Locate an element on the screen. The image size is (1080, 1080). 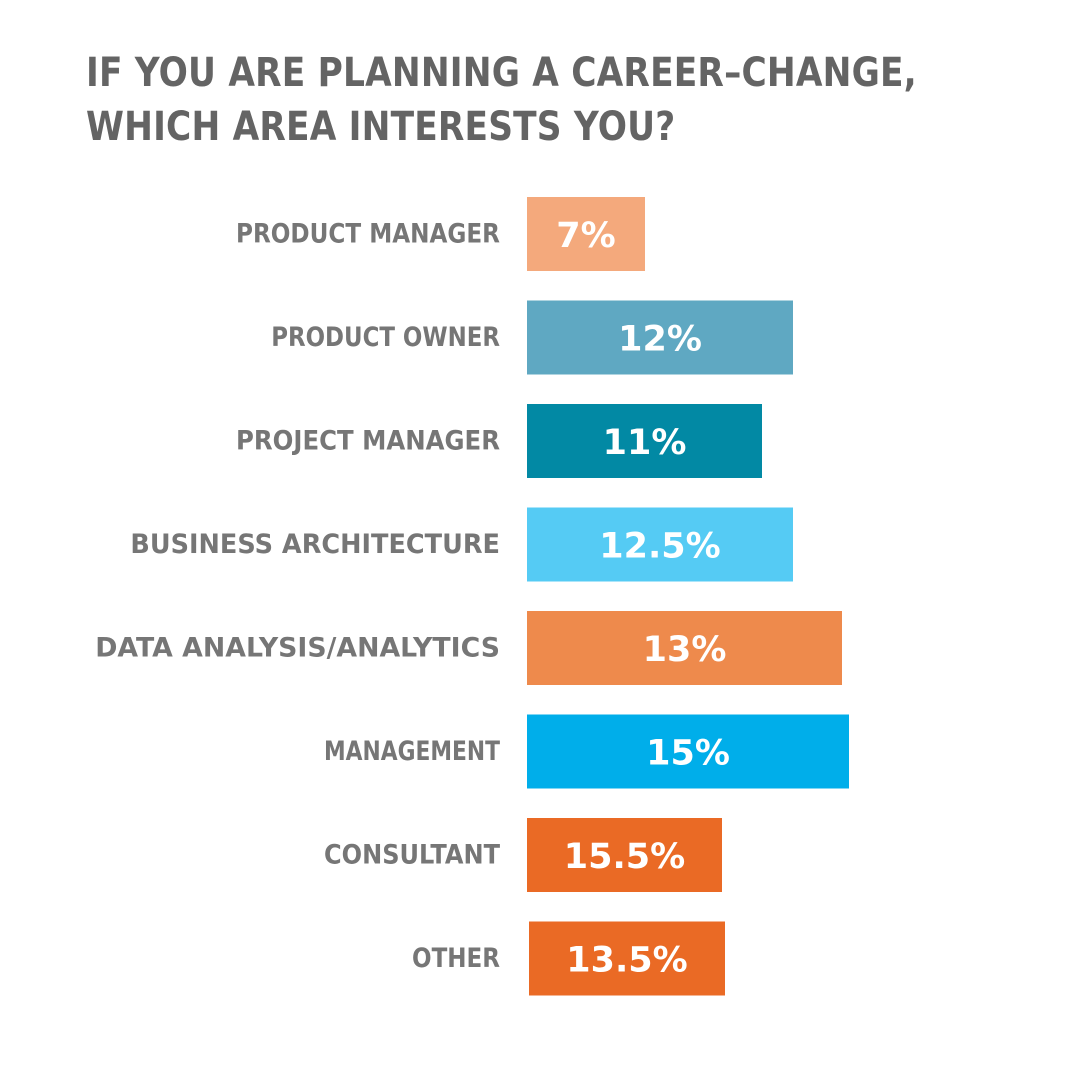
category-label-product-owner: PRODUCT OWNER is located at coordinates (385, 337).